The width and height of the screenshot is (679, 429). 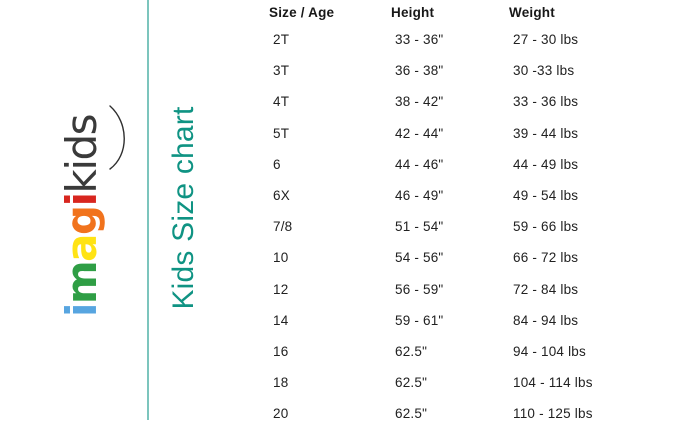 I want to click on cell-size-age: 7/8, so click(x=283, y=227).